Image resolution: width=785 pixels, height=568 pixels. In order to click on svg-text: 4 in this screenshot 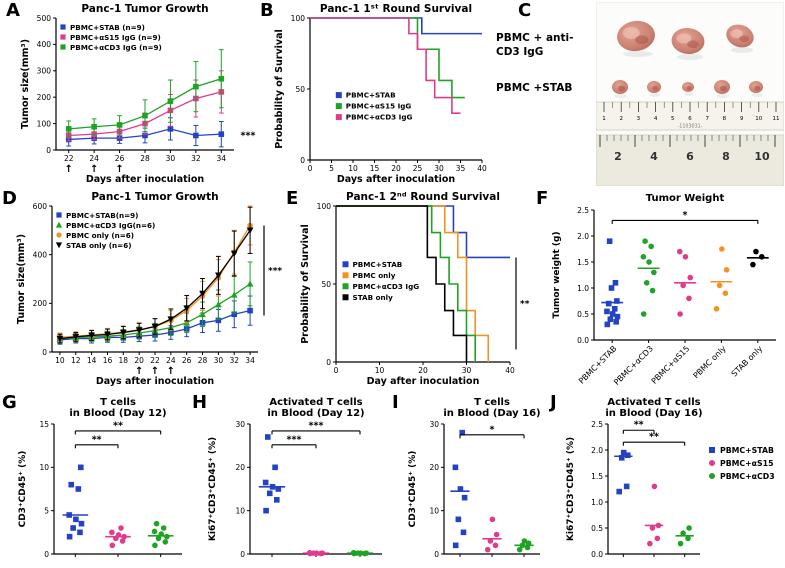, I will do `click(656, 119)`.